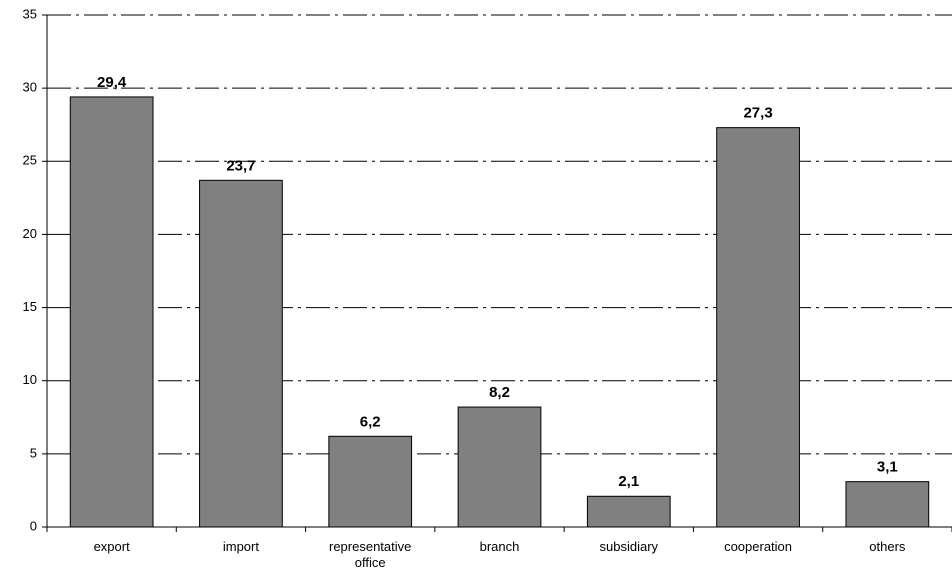 Image resolution: width=952 pixels, height=587 pixels. I want to click on y-tick-label: 25, so click(30, 160).